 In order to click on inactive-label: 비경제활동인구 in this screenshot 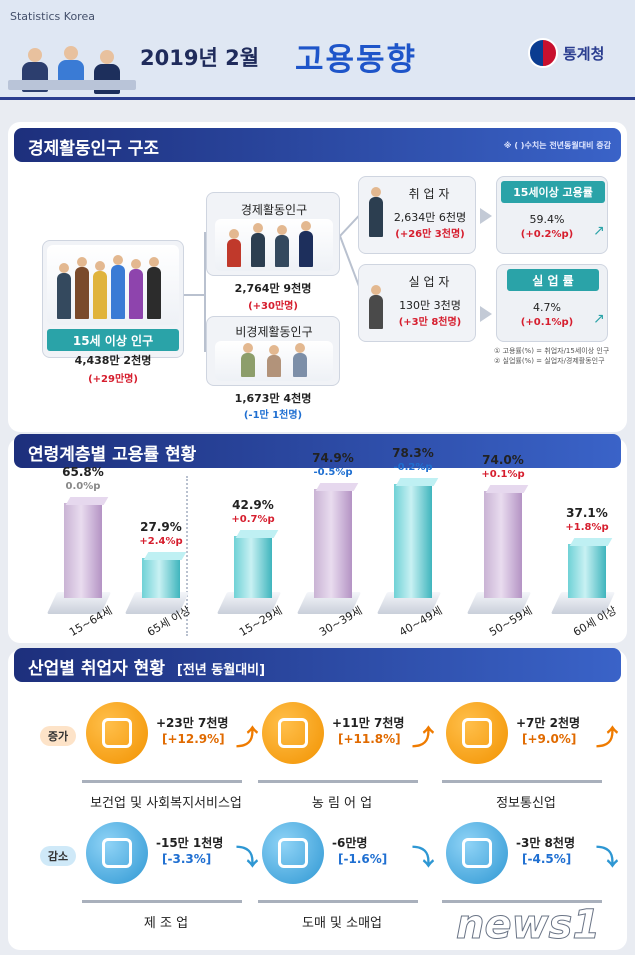, I will do `click(274, 332)`.